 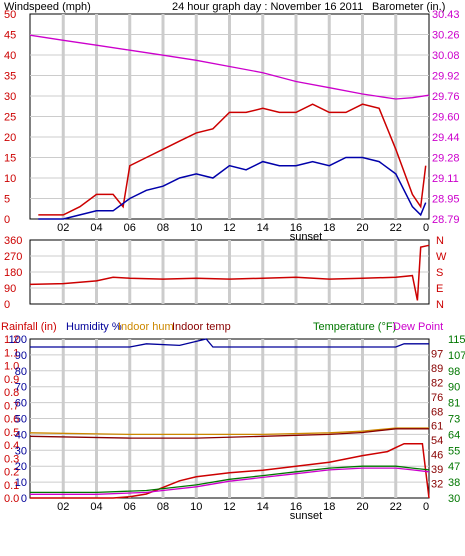 I want to click on rainfall-tick-label: 0.1, so click(x=11, y=486).